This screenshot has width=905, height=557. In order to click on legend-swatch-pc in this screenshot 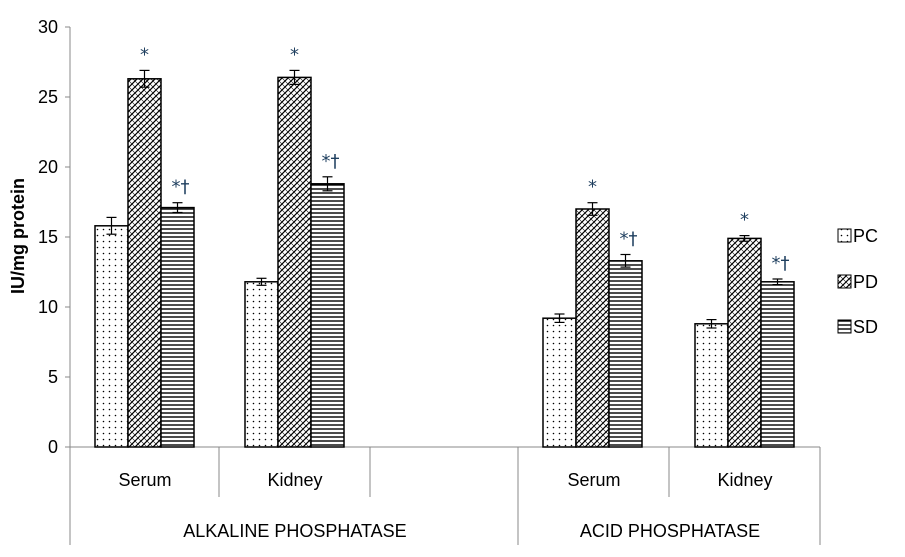, I will do `click(844, 235)`.